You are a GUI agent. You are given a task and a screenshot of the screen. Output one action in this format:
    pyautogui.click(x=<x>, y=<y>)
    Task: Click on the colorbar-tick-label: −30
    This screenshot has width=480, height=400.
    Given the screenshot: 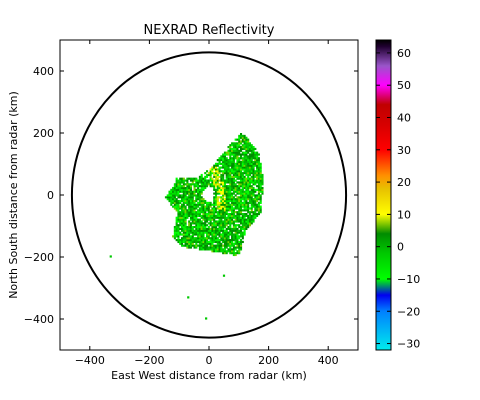 What is the action you would take?
    pyautogui.click(x=408, y=344)
    